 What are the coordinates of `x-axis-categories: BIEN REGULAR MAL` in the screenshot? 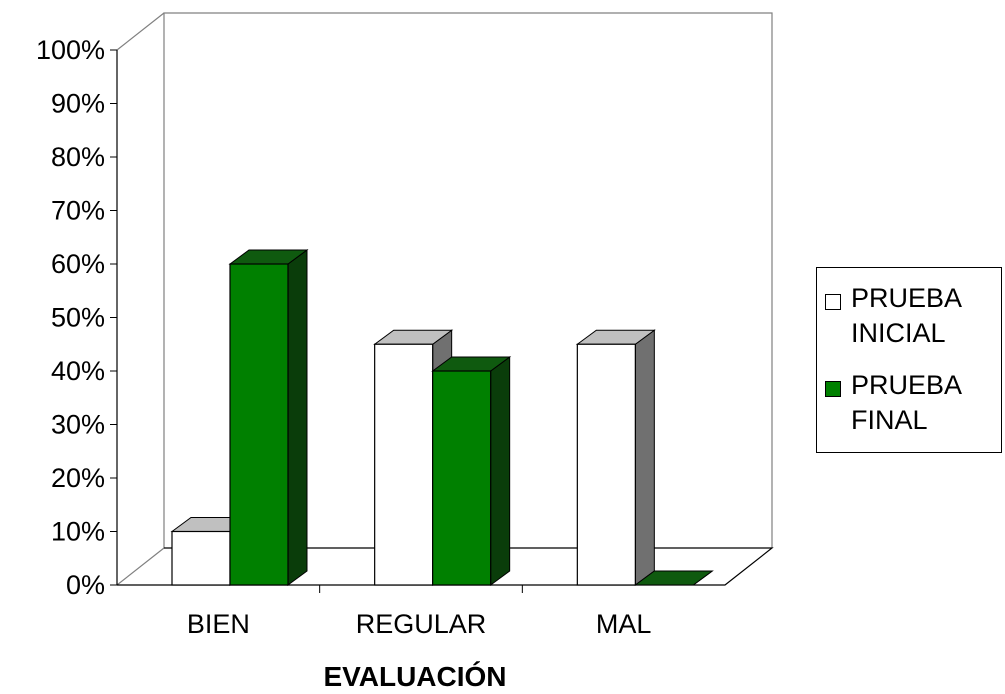 It's located at (419, 612).